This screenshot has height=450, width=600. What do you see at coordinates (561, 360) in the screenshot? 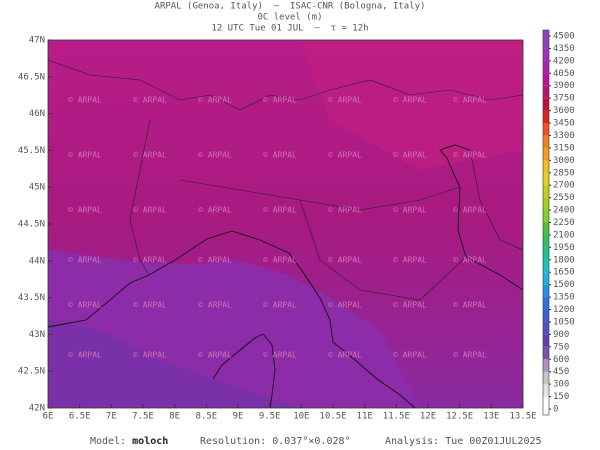
I see `colorbar-label: 600` at bounding box center [561, 360].